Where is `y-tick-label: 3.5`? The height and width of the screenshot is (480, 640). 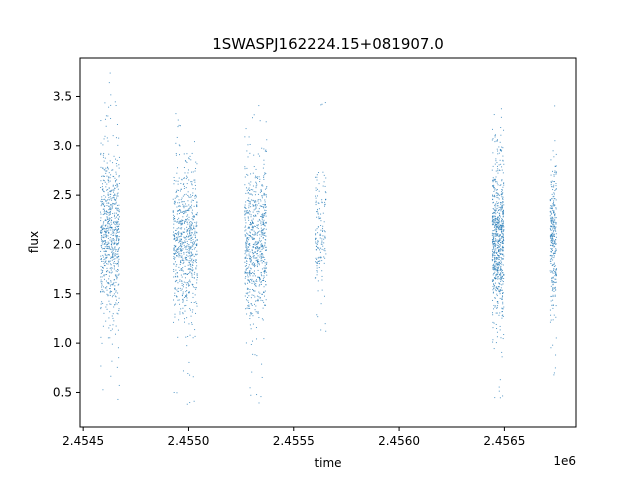
y-tick-label: 3.5 is located at coordinates (62, 96).